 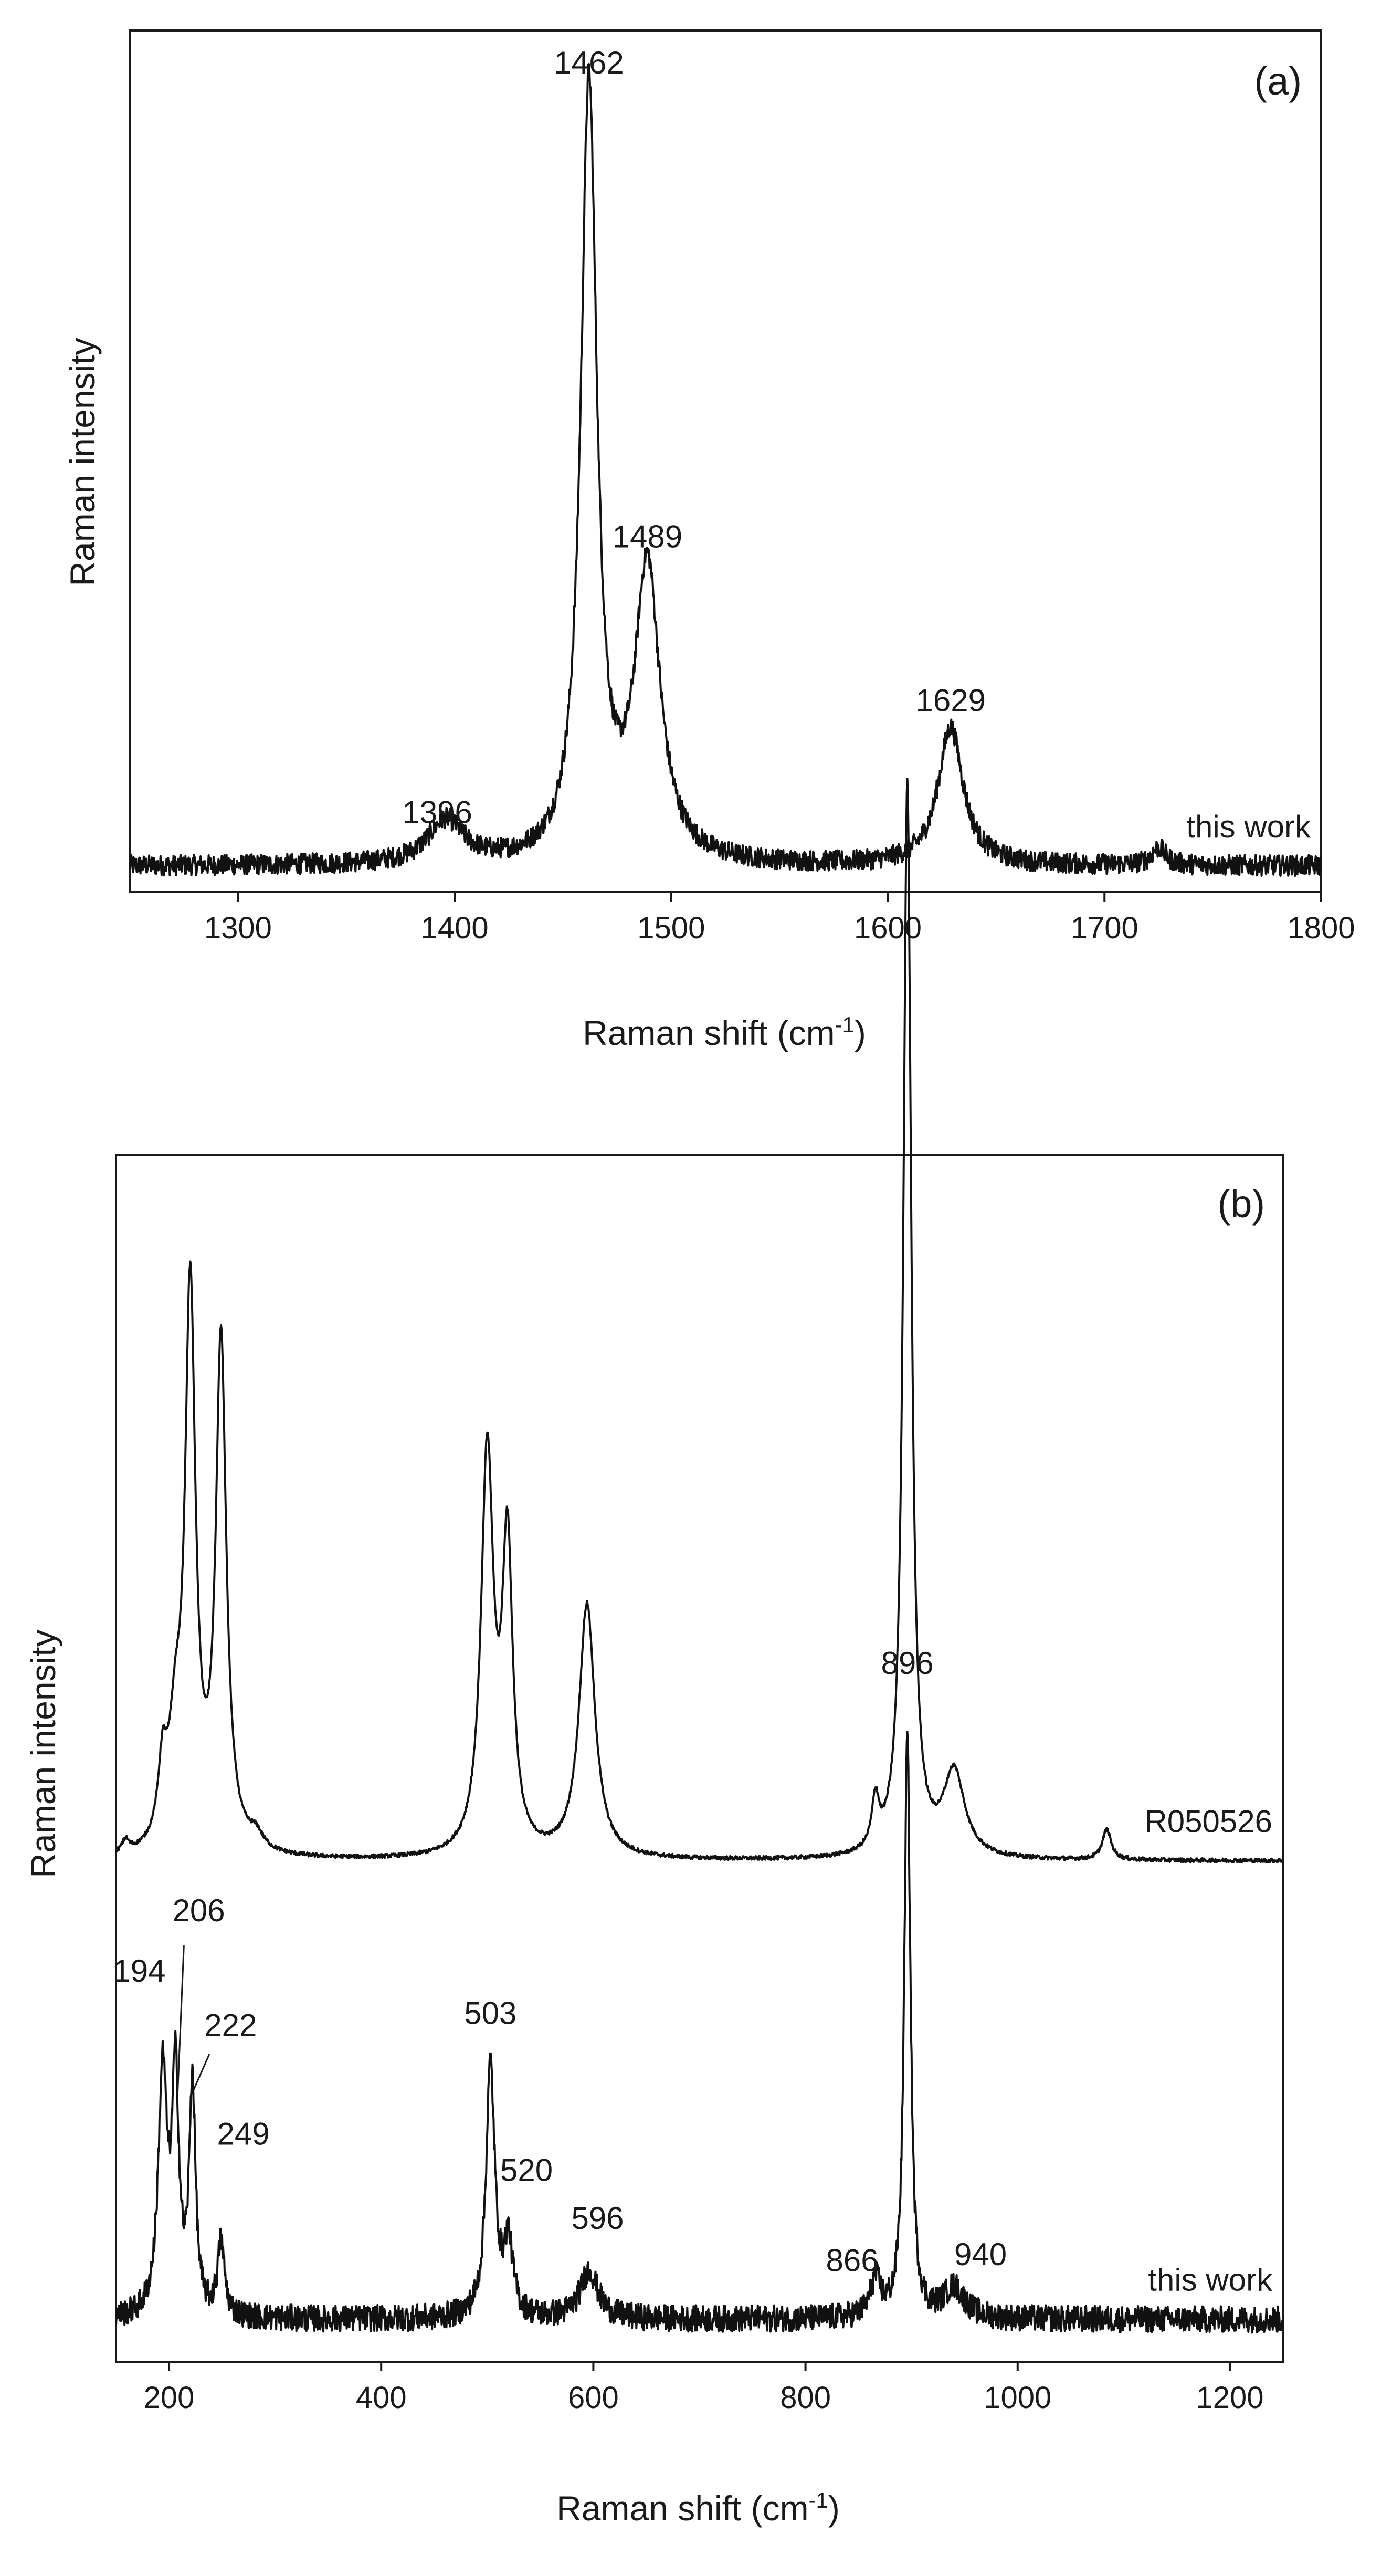 What do you see at coordinates (852, 2260) in the screenshot?
I see `peak-label: 866` at bounding box center [852, 2260].